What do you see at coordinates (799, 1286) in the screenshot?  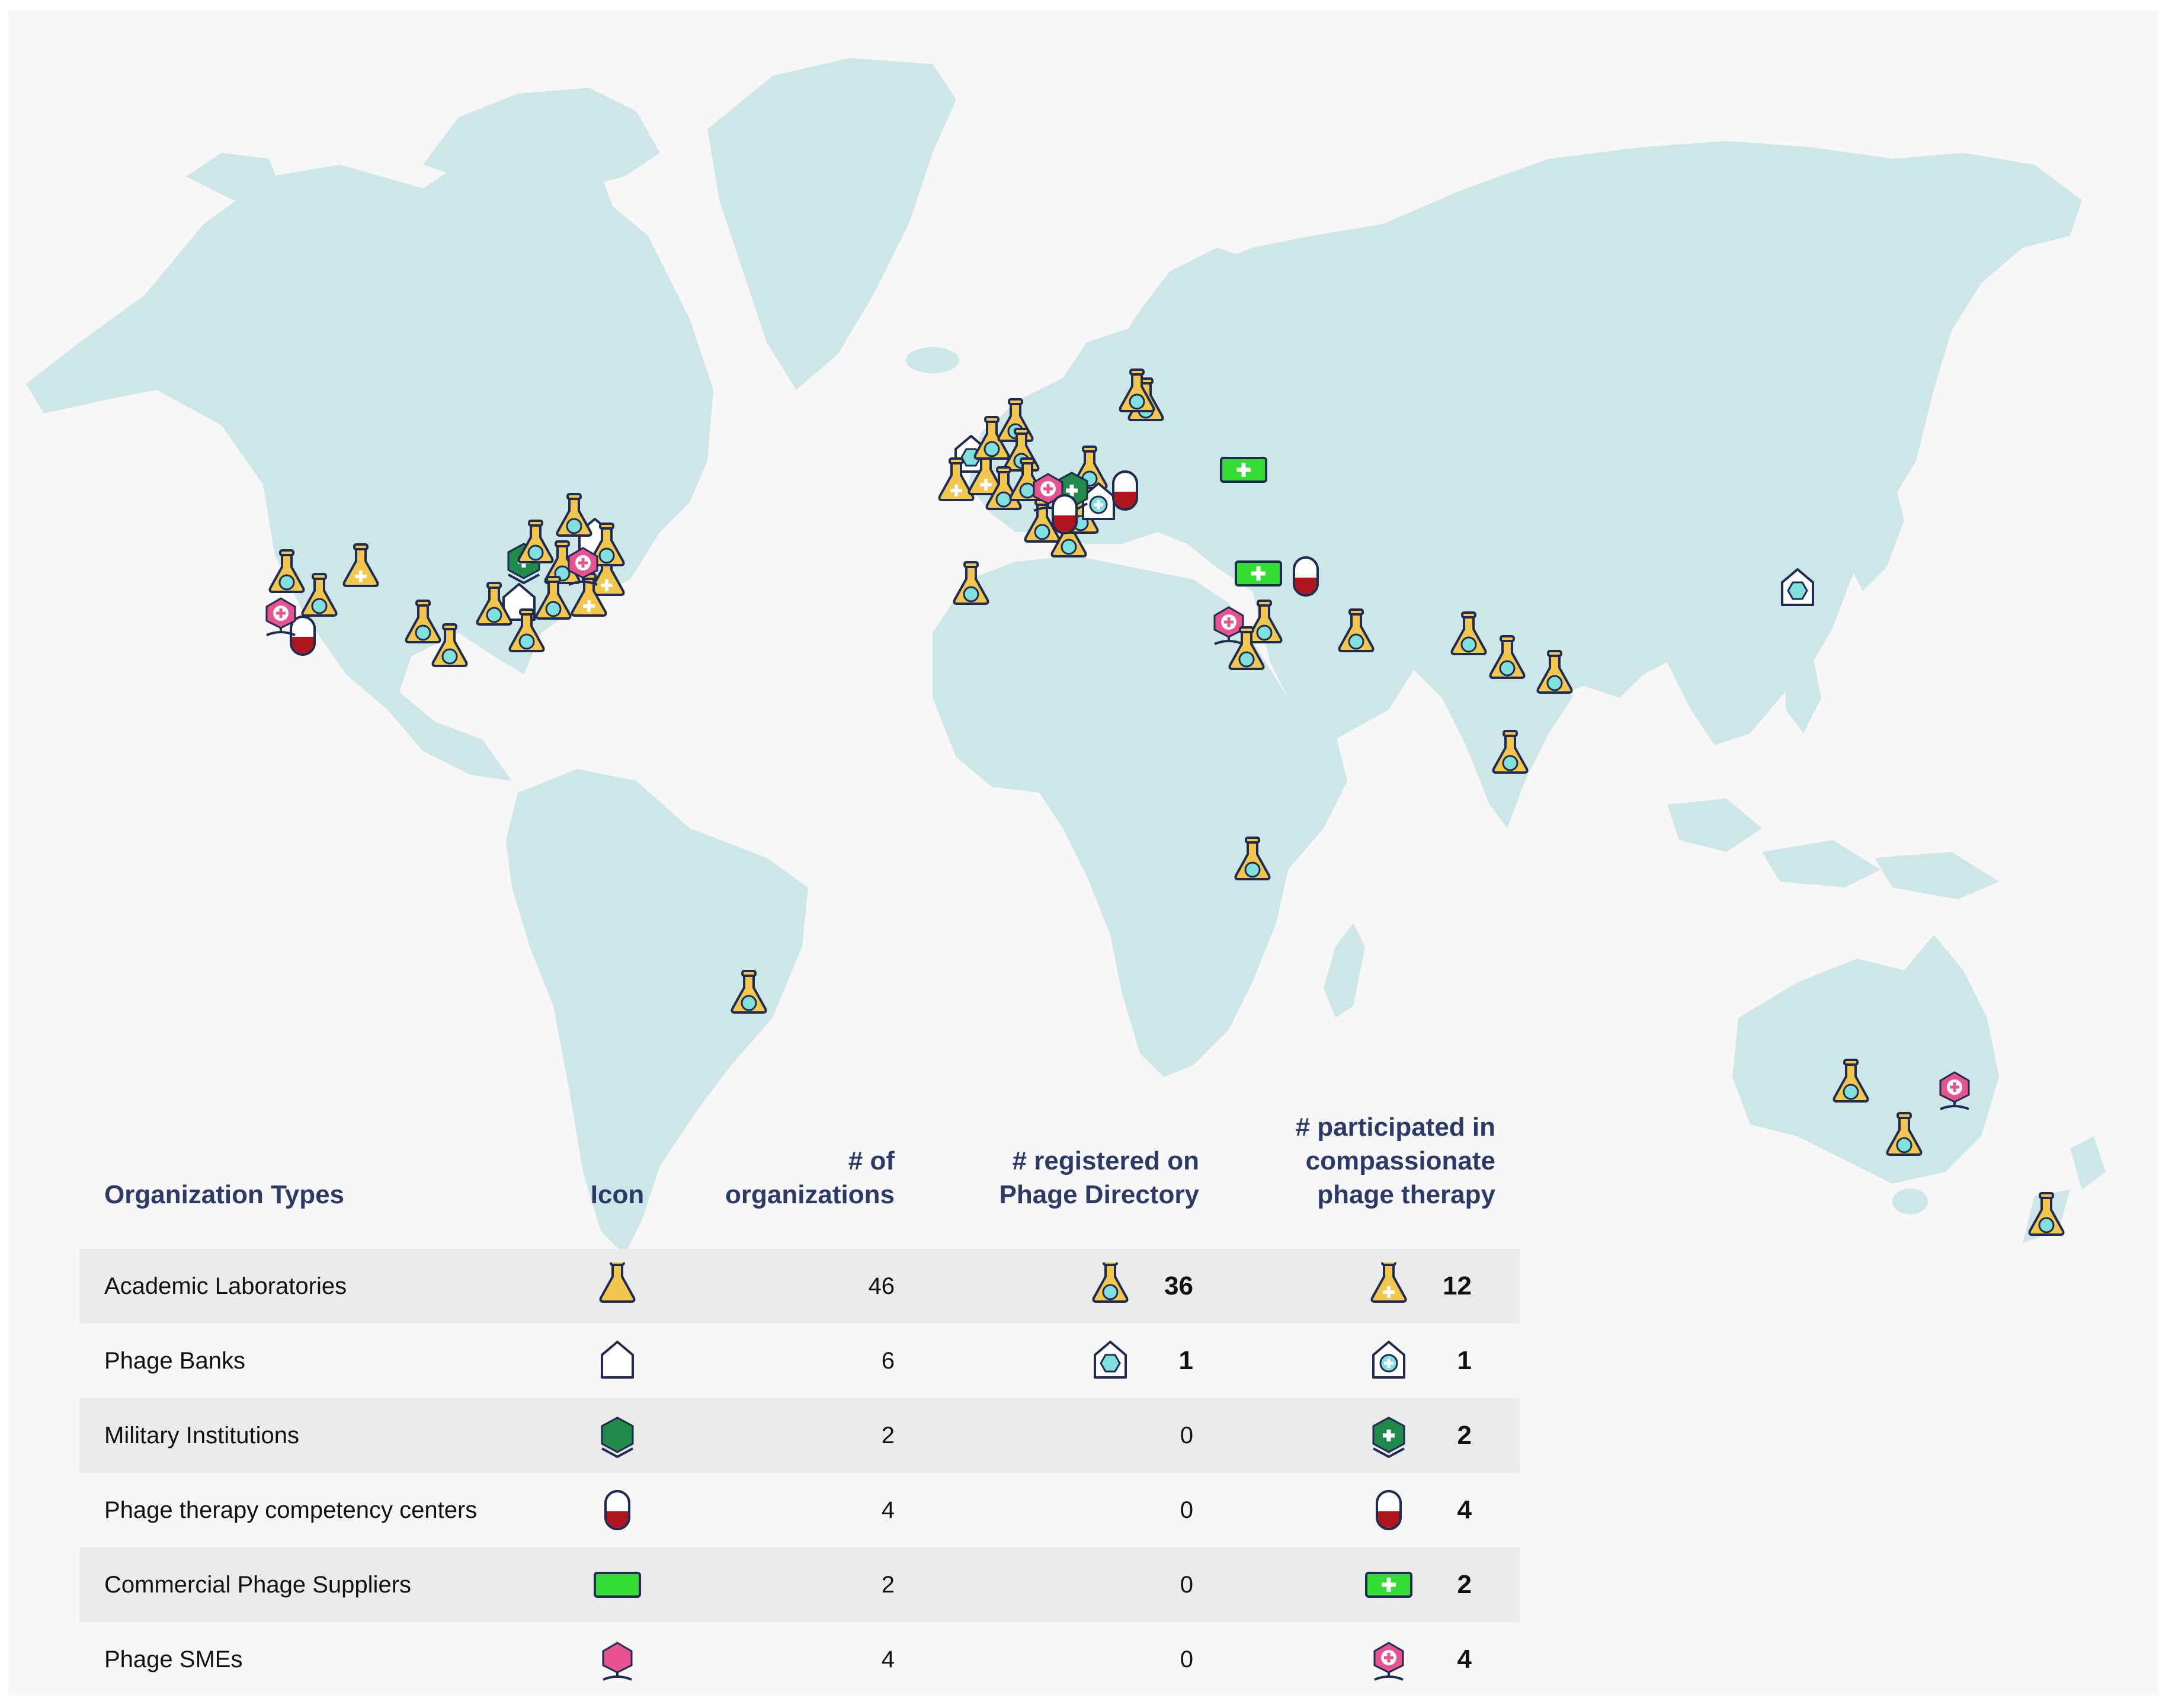 I see `legend-row-academic-laboratories: Academic Laboratories 46 36 12` at bounding box center [799, 1286].